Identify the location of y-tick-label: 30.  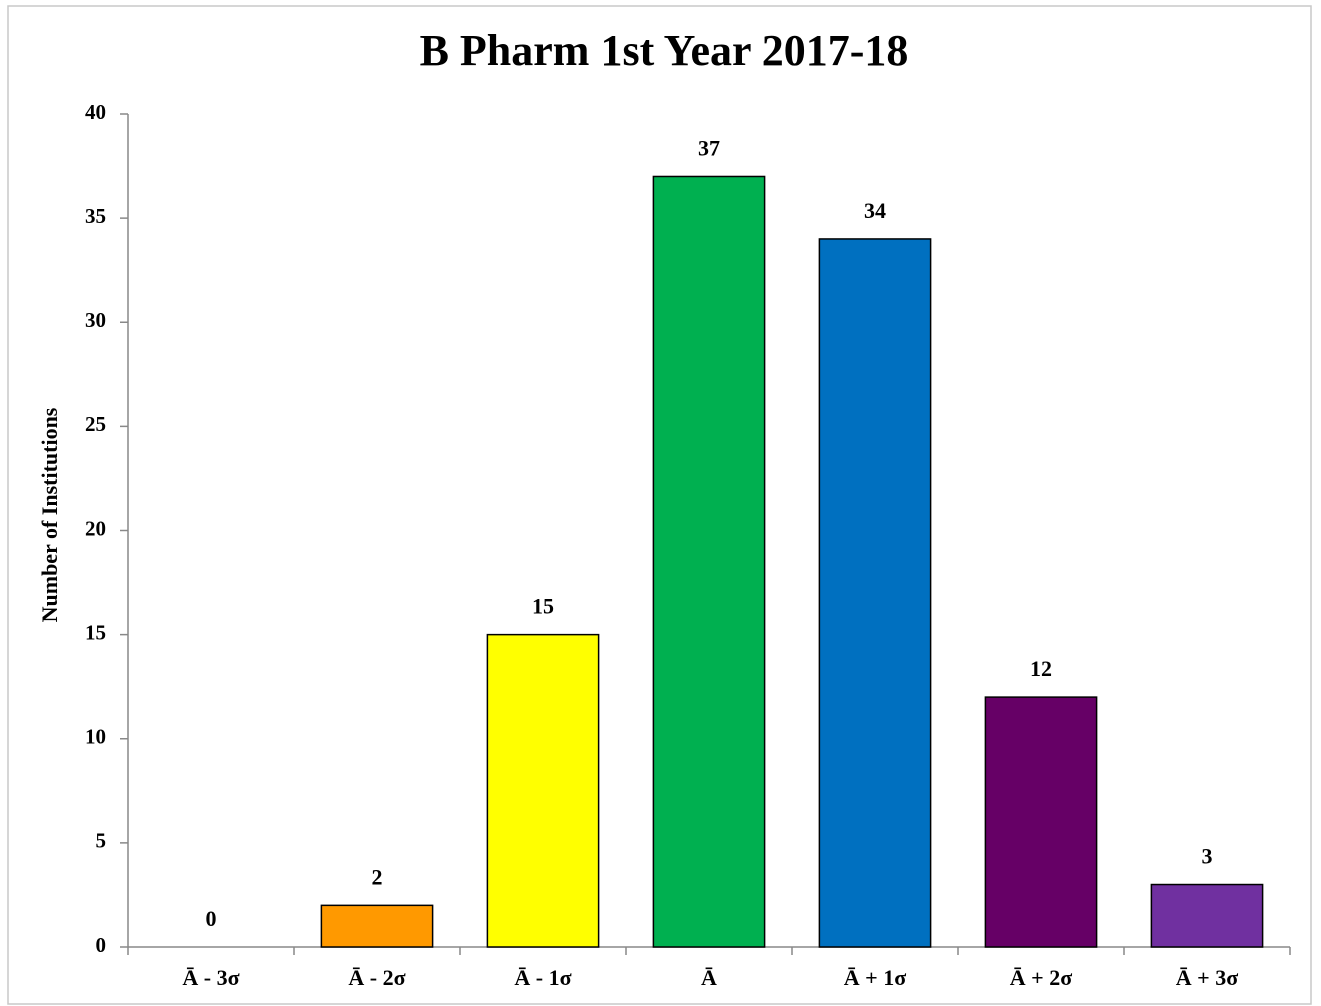
(95, 320).